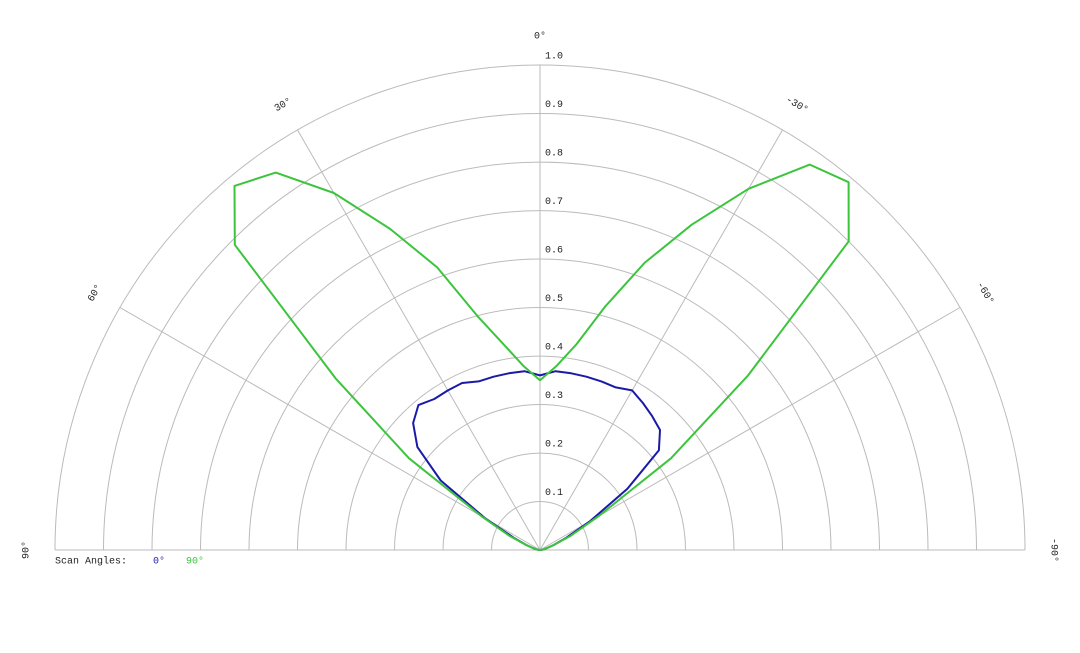 This screenshot has height=653, width=1080. What do you see at coordinates (554, 202) in the screenshot?
I see `r-tick-label: 0.7` at bounding box center [554, 202].